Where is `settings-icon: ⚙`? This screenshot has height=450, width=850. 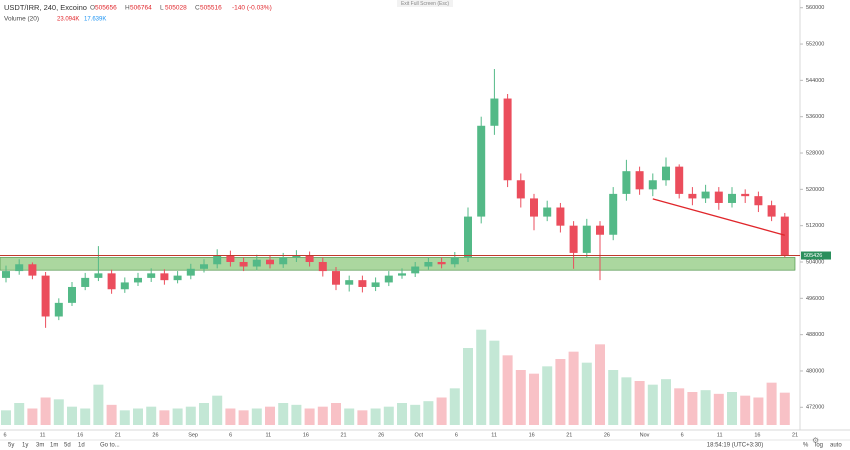 settings-icon: ⚙ is located at coordinates (815, 440).